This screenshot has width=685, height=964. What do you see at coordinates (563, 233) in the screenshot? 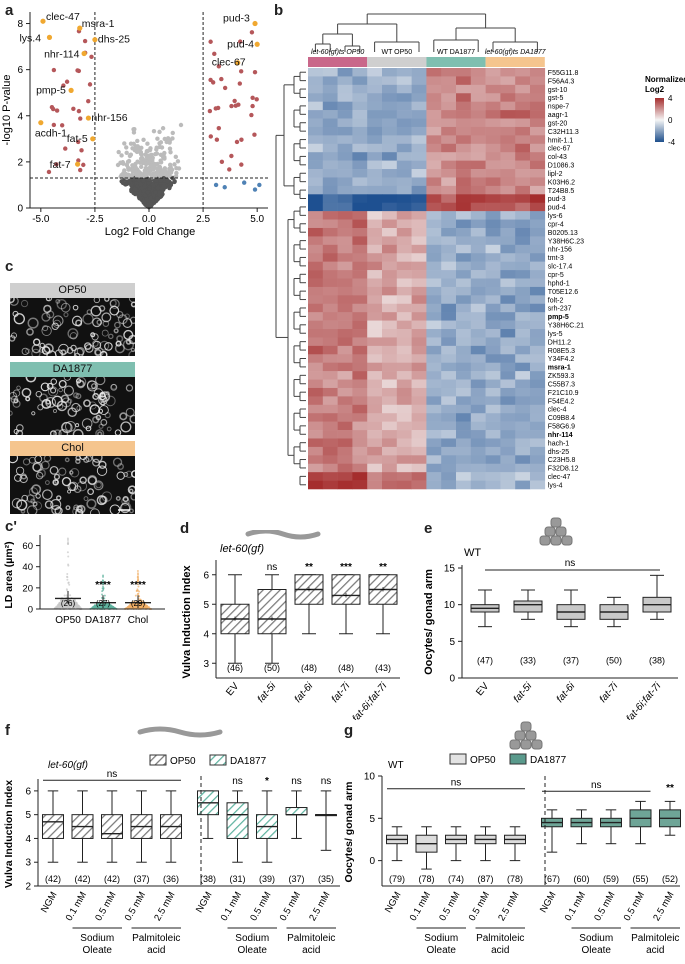
I see `heatmap-gene-label: B0205.13` at bounding box center [563, 233].